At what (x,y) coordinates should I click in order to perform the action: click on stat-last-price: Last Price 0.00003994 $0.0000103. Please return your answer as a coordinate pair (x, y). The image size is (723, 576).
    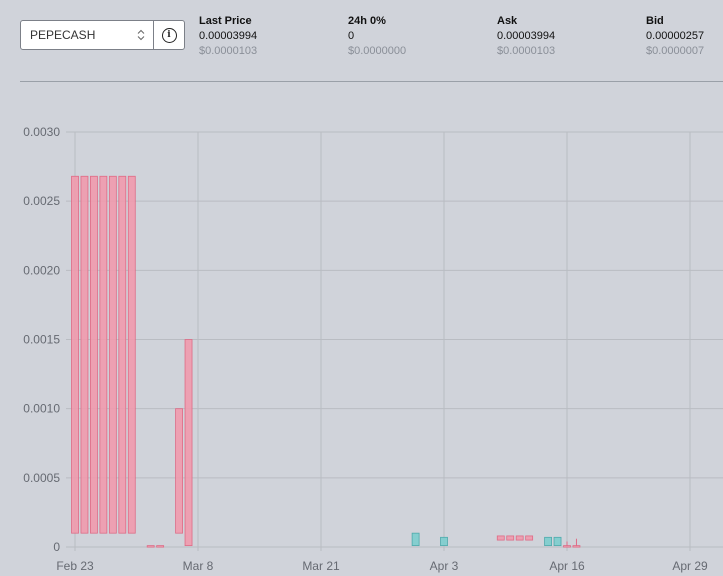
    Looking at the image, I should click on (228, 36).